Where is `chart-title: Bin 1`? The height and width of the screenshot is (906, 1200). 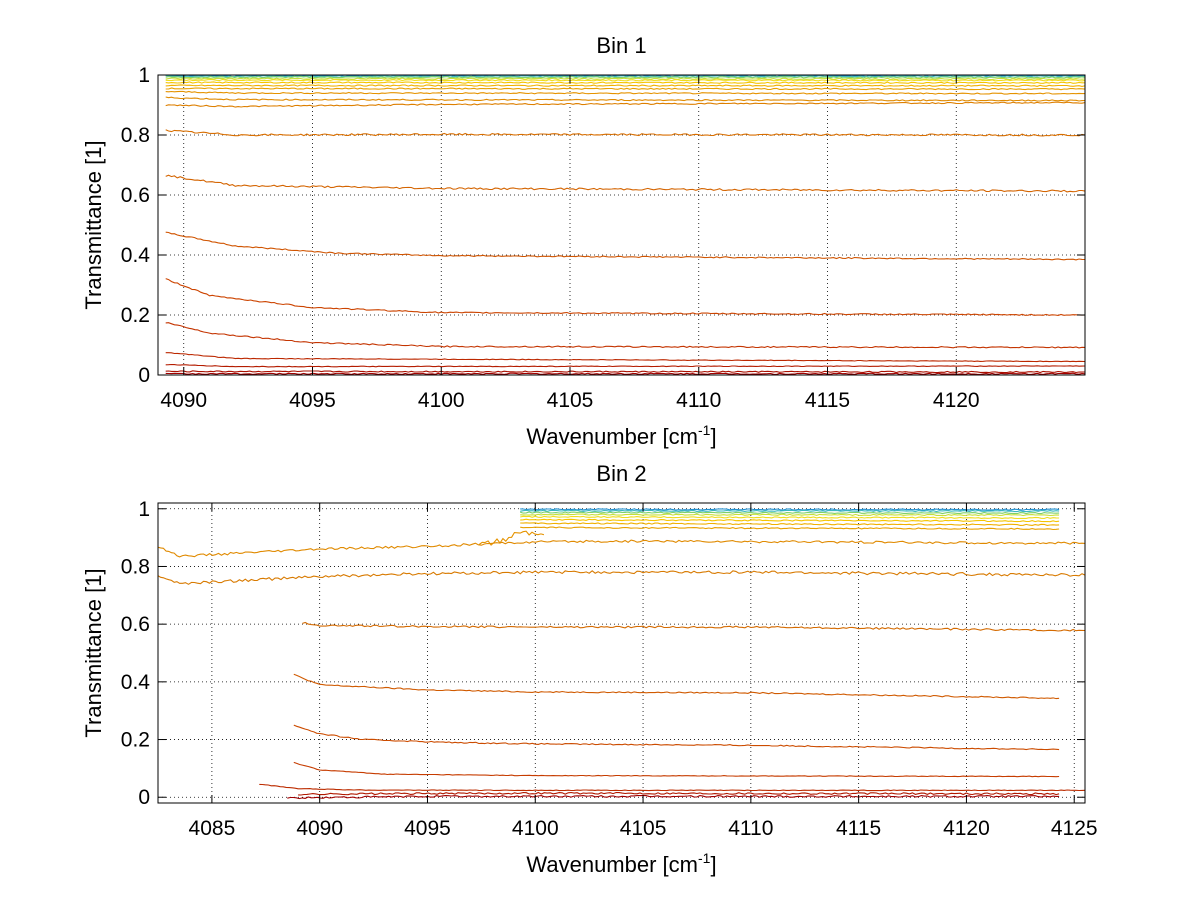
chart-title: Bin 1 is located at coordinates (621, 45).